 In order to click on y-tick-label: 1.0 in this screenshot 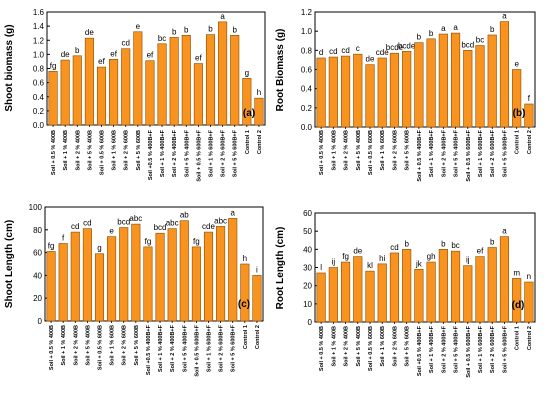, I will do `click(39, 54)`.